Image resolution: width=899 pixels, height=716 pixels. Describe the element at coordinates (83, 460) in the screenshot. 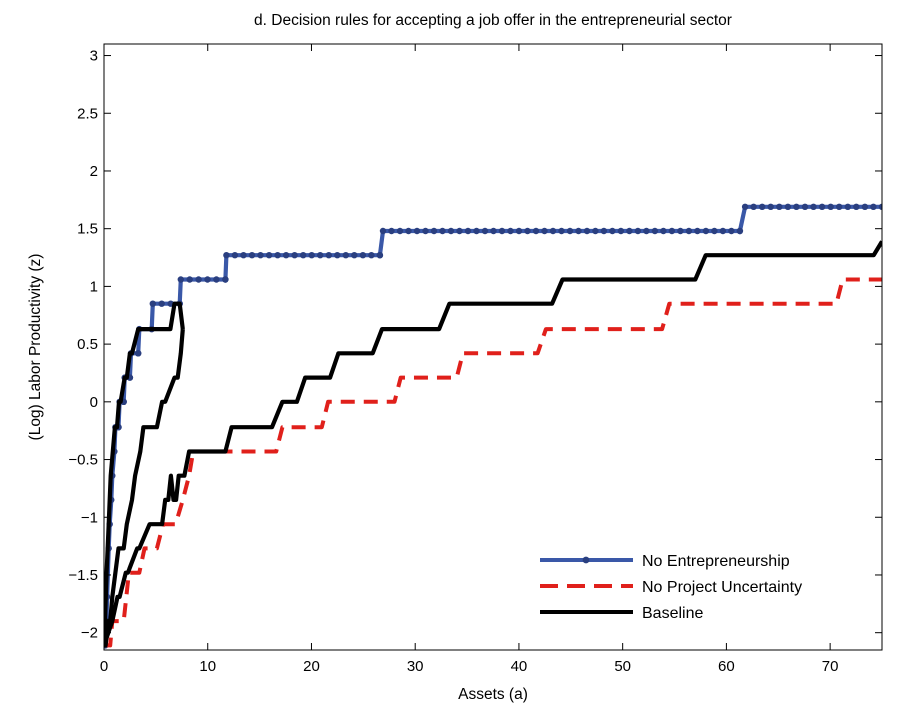

I see `y-tick-label: −0.5` at that location.